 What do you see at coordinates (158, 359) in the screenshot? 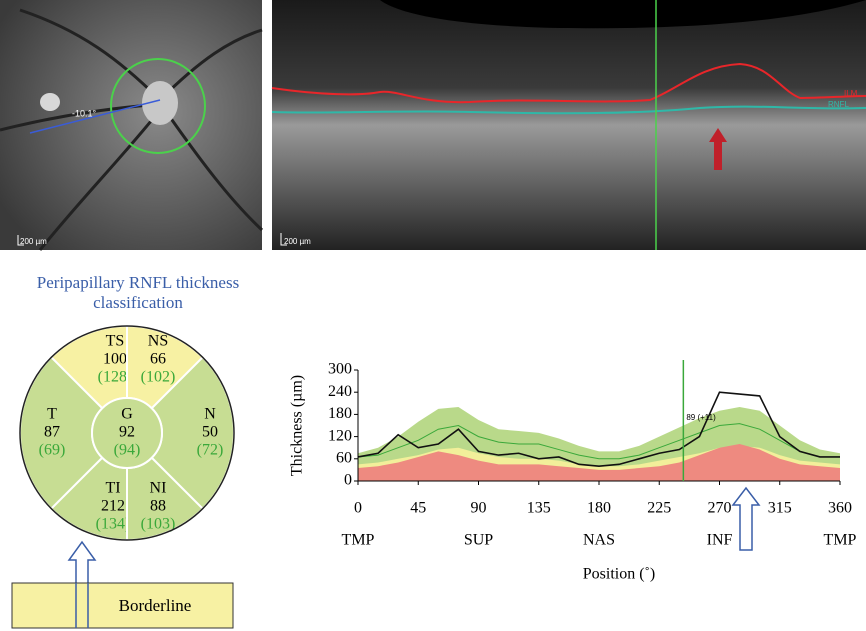
I see `sector-value: 66` at bounding box center [158, 359].